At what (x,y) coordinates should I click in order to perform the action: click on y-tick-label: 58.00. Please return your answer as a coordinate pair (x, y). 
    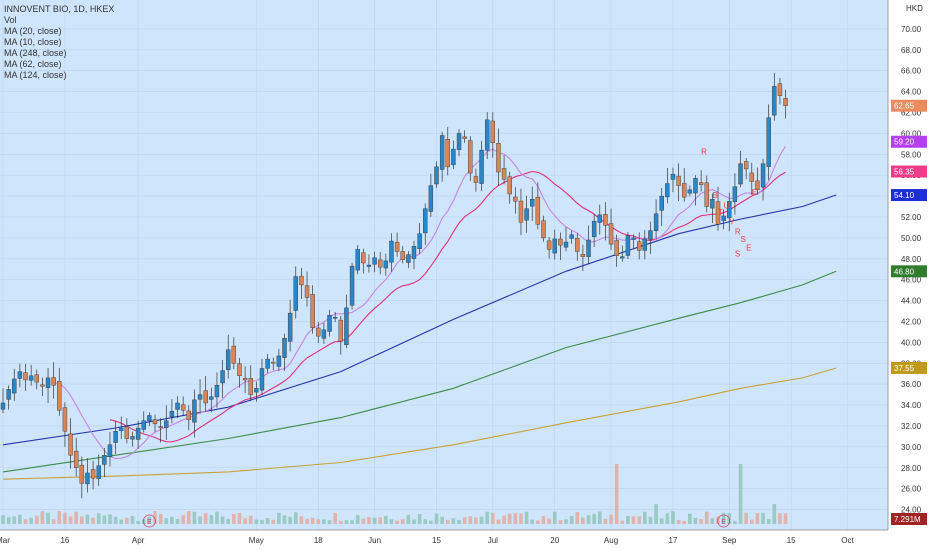
    Looking at the image, I should click on (911, 154).